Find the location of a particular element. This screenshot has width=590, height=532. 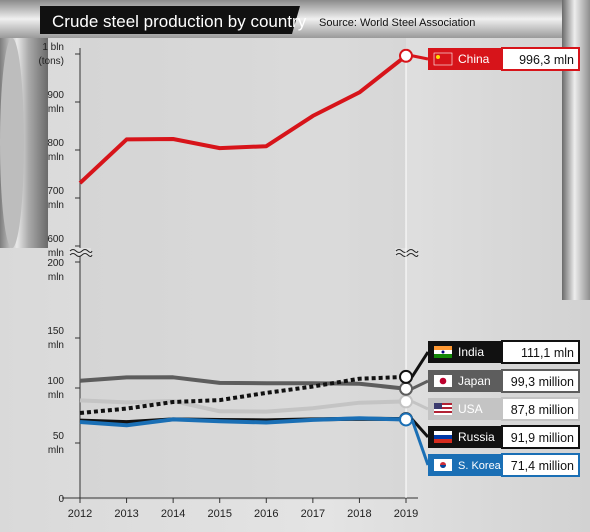

end-label-korea: S. Korea 71,4 million is located at coordinates (495, 447).